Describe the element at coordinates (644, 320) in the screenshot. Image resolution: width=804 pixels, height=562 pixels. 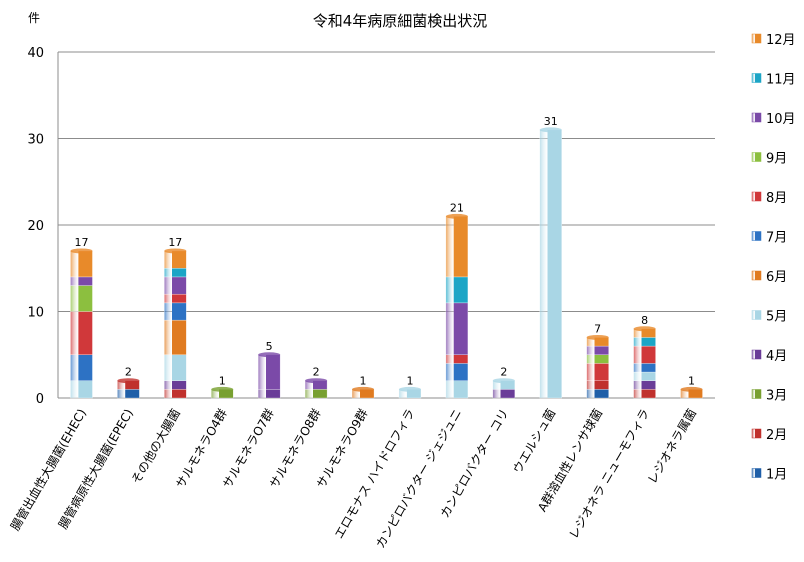
I see `data-label: 8` at that location.